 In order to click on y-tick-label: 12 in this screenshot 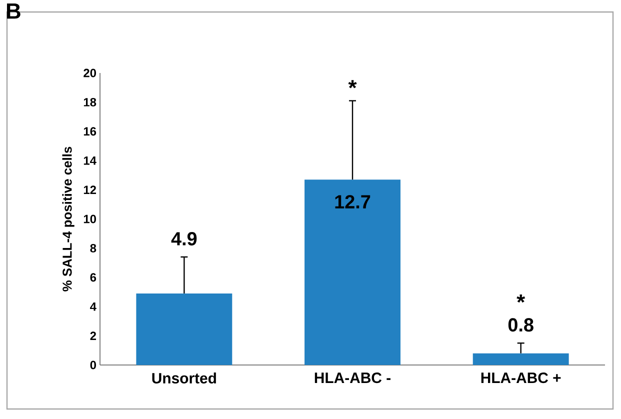, I will do `click(90, 190)`.